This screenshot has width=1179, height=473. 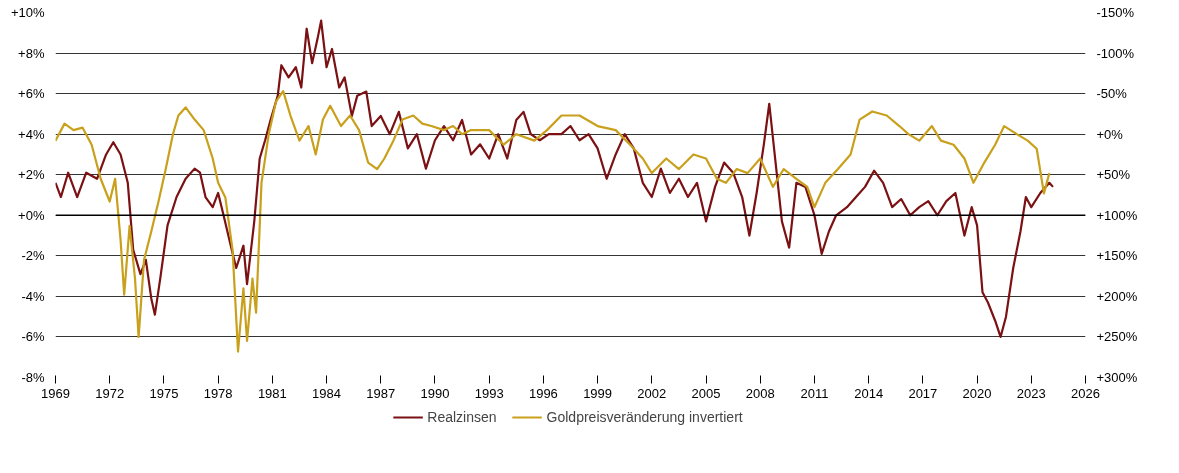 I want to click on y-tick-label: -8%, so click(x=33, y=377).